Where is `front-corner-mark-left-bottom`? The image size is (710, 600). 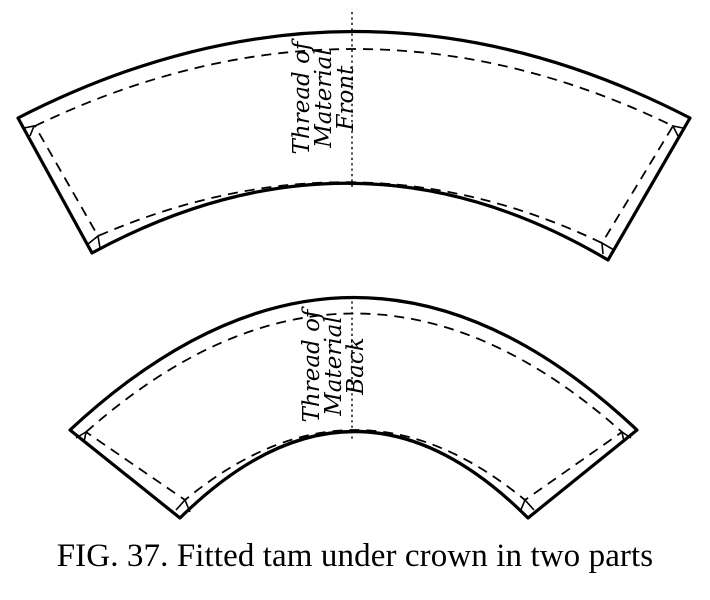 front-corner-mark-left-bottom is located at coordinates (94, 241).